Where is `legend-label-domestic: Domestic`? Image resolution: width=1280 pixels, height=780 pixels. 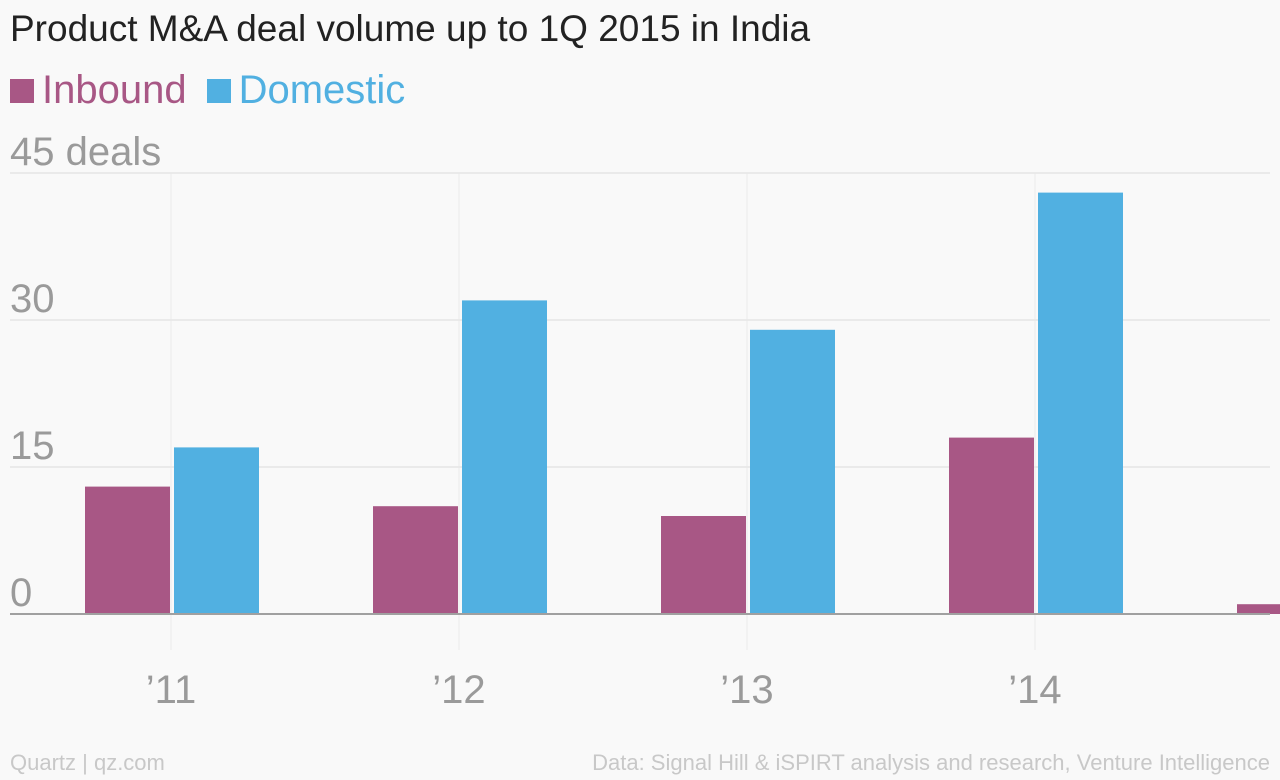
legend-label-domestic: Domestic is located at coordinates (322, 90).